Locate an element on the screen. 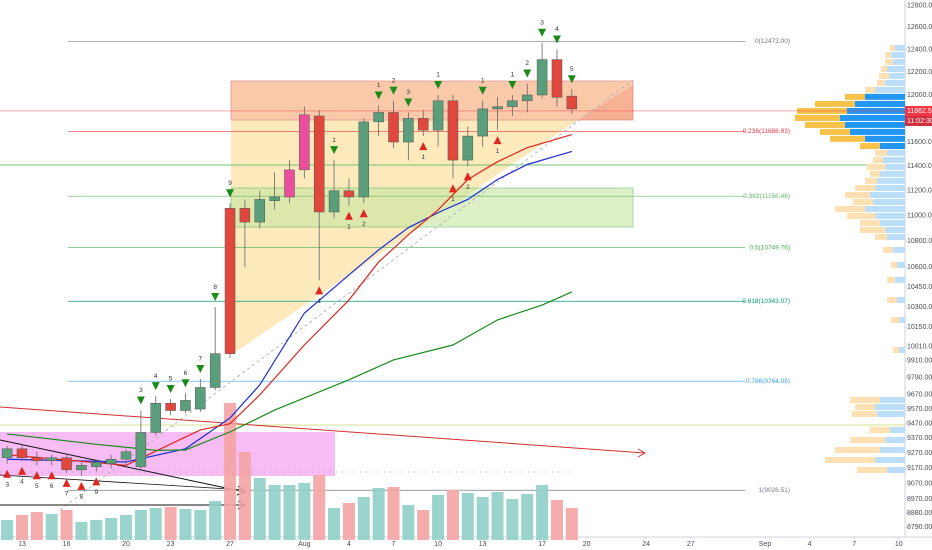 The width and height of the screenshot is (932, 550). fib-label: 0.5(10749.76) is located at coordinates (770, 247).